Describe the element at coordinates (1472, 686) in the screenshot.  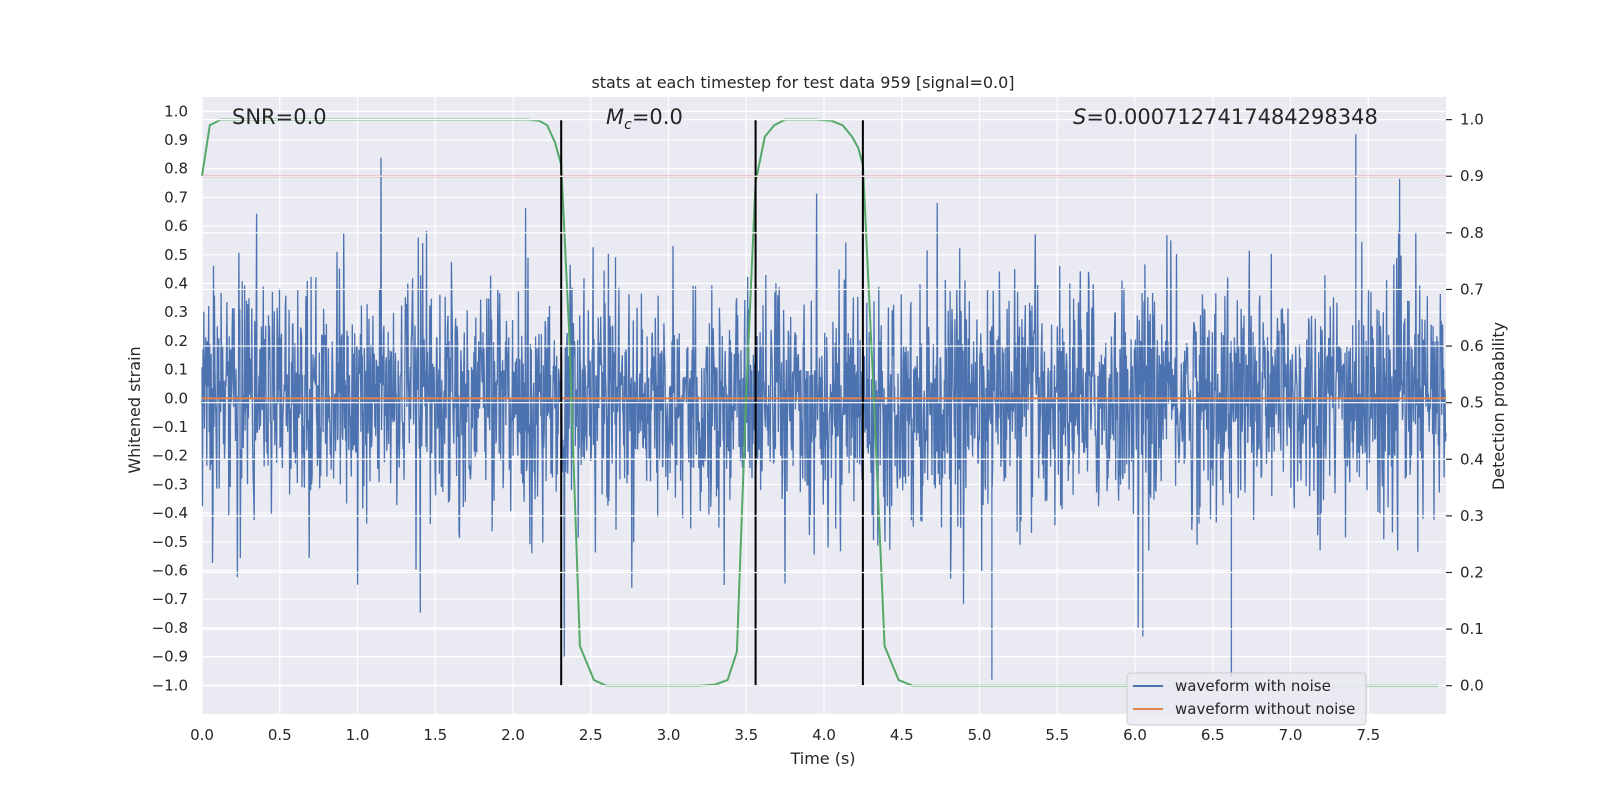
I see `y2-tick-label: 0.0` at that location.